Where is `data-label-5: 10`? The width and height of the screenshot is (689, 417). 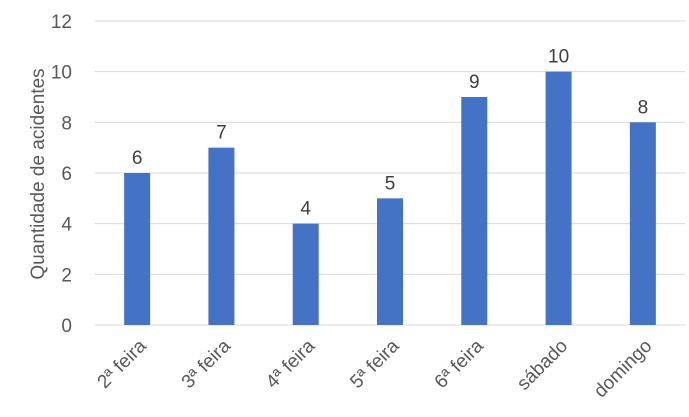 data-label-5: 10 is located at coordinates (558, 57).